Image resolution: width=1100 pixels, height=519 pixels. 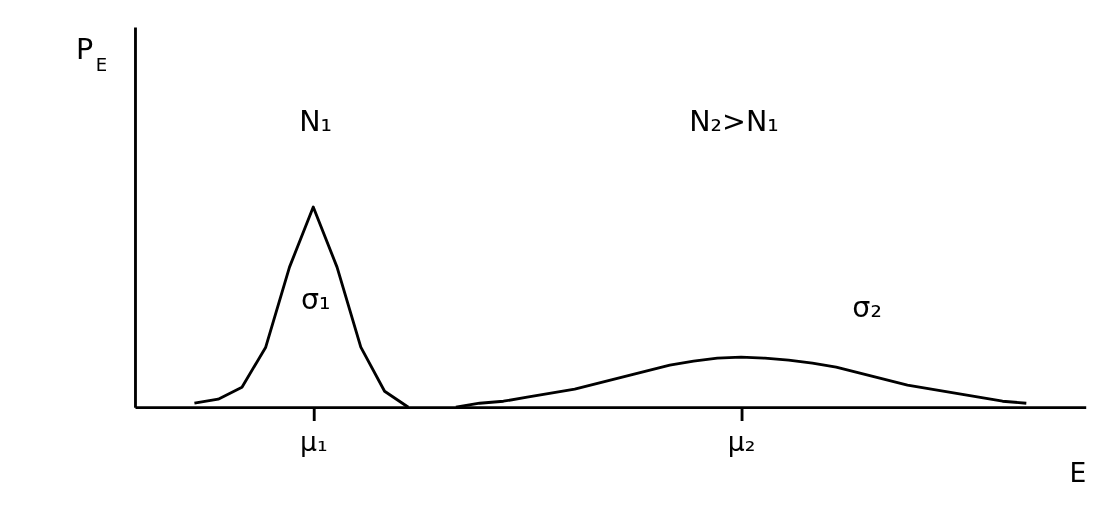 I want to click on x-tick-label: μ₁, so click(x=313, y=442).